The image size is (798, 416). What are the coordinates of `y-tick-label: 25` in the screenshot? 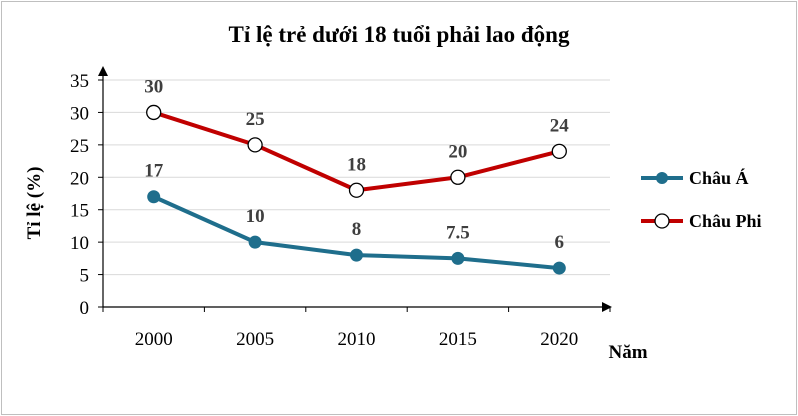 It's located at (79, 146).